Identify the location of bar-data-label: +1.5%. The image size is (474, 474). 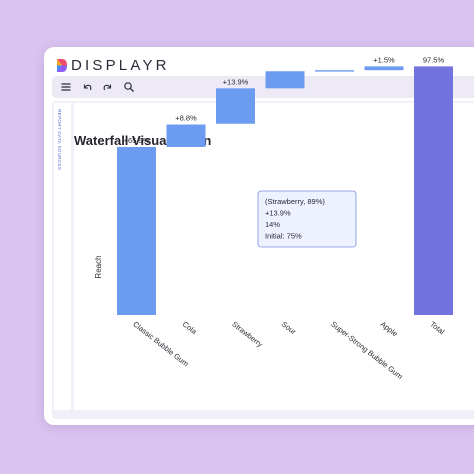
(384, 59).